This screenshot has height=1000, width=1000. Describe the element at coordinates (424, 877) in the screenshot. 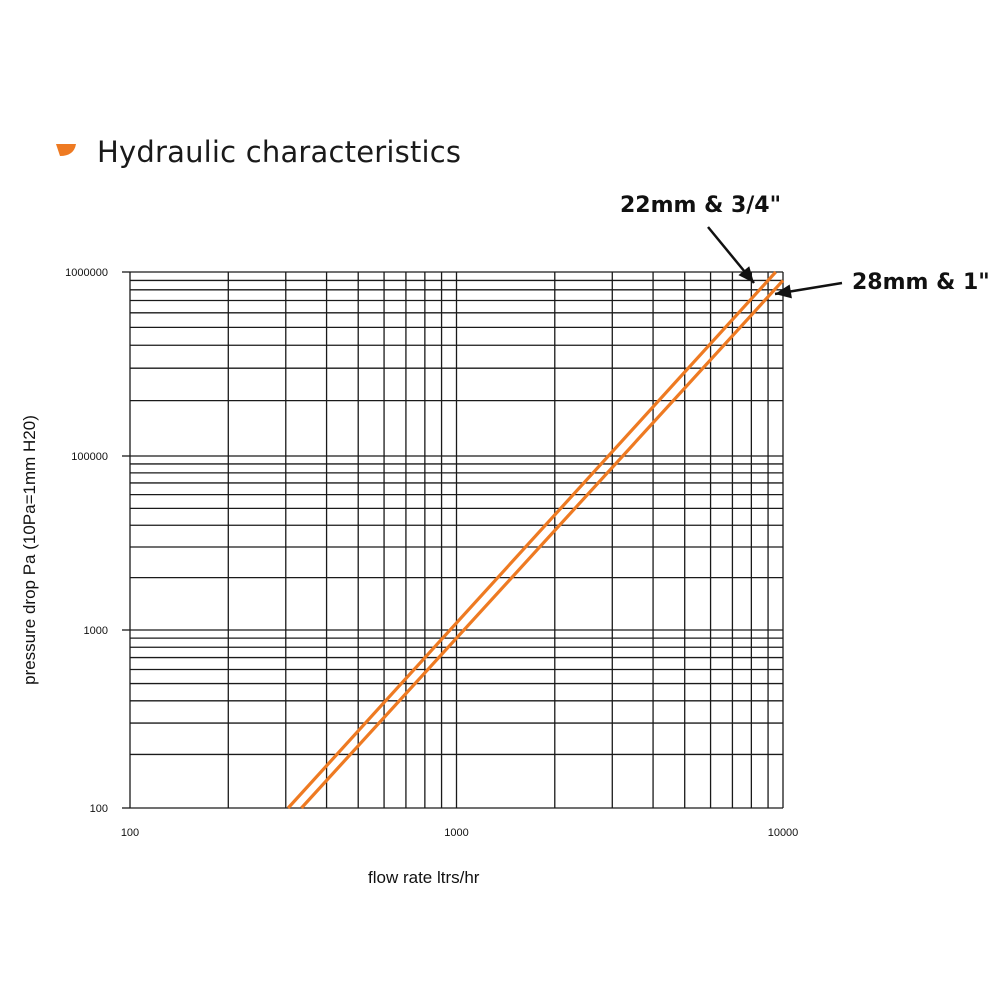

I see `x-axis-label: flow rate ltrs/hr` at that location.